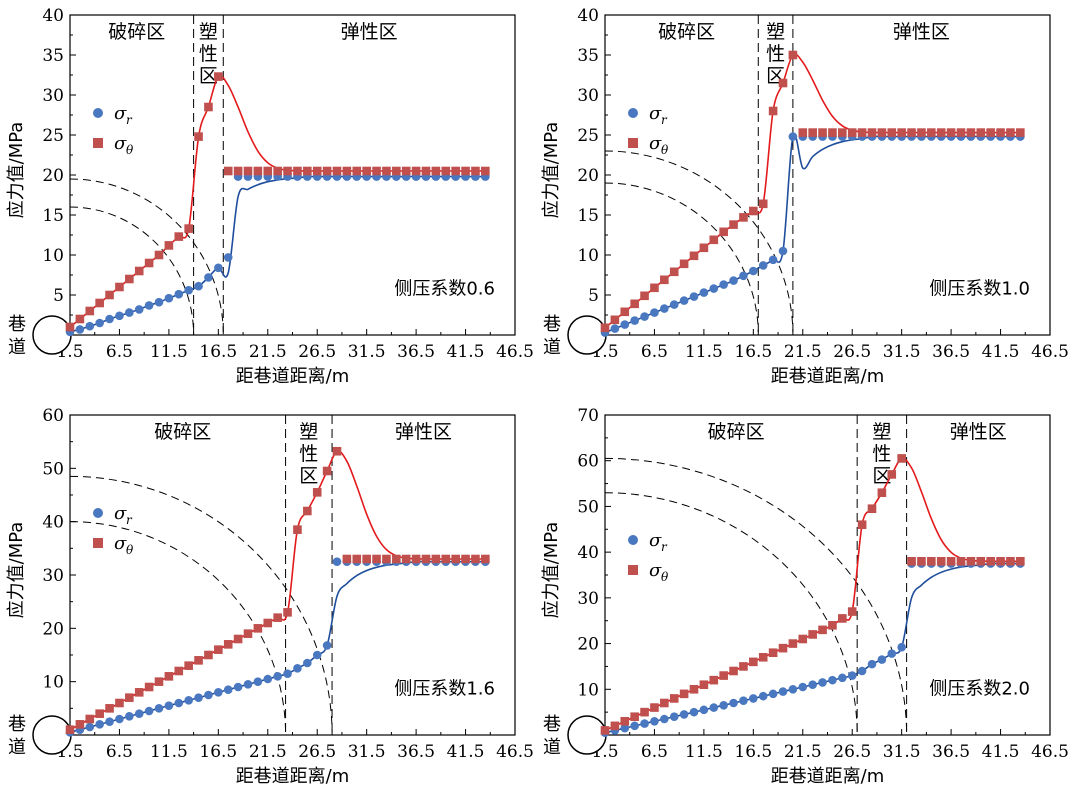 Image resolution: width=1070 pixels, height=800 pixels. What do you see at coordinates (17, 347) in the screenshot?
I see `tunnel-label-bottom: 道` at bounding box center [17, 347].